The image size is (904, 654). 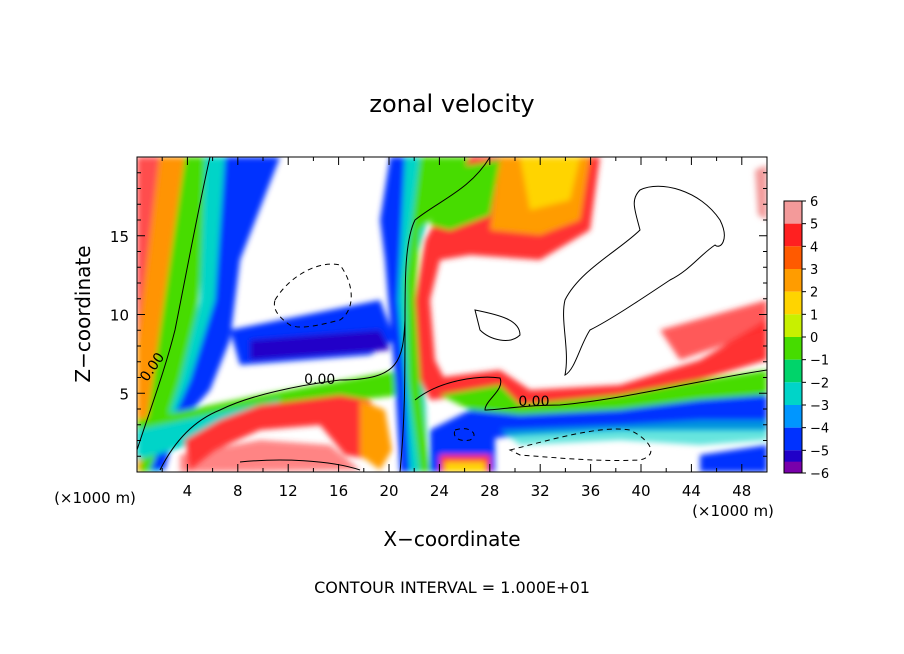 What do you see at coordinates (388, 491) in the screenshot?
I see `x-tick-label: 20` at bounding box center [388, 491].